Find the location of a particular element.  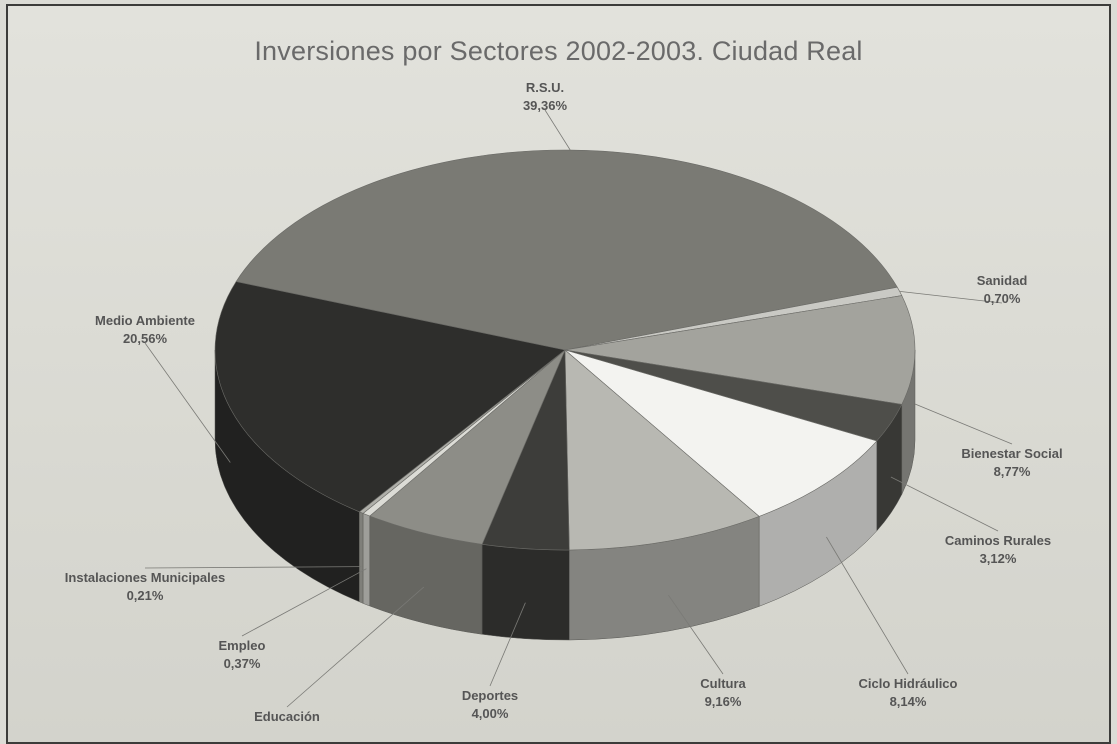

value-instalaciones-municipales: 0,21% is located at coordinates (145, 595).